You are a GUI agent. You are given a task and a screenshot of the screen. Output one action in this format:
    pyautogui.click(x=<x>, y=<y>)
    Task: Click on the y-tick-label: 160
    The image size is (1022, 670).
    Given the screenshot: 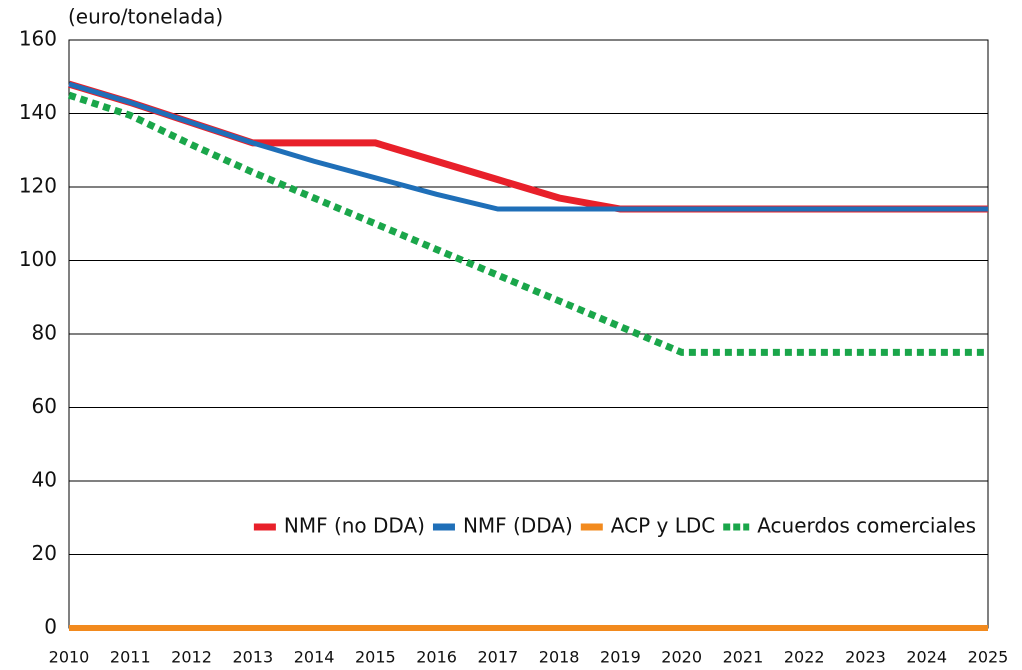 What is the action you would take?
    pyautogui.click(x=38, y=39)
    